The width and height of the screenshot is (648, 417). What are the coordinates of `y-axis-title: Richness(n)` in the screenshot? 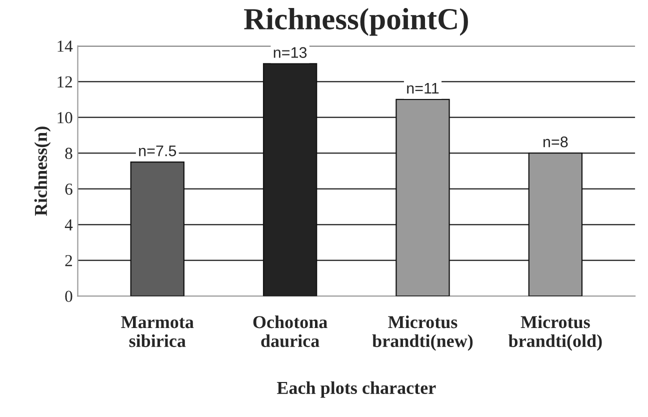 It's located at (42, 171).